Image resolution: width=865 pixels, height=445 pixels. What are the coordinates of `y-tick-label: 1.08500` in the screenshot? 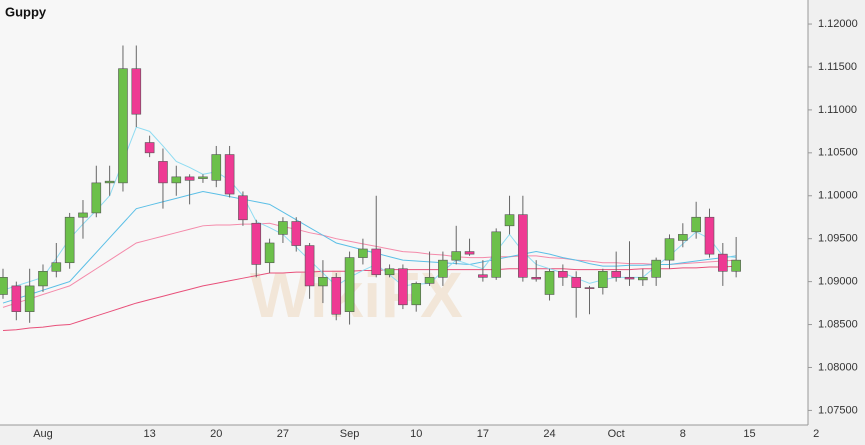 It's located at (838, 324).